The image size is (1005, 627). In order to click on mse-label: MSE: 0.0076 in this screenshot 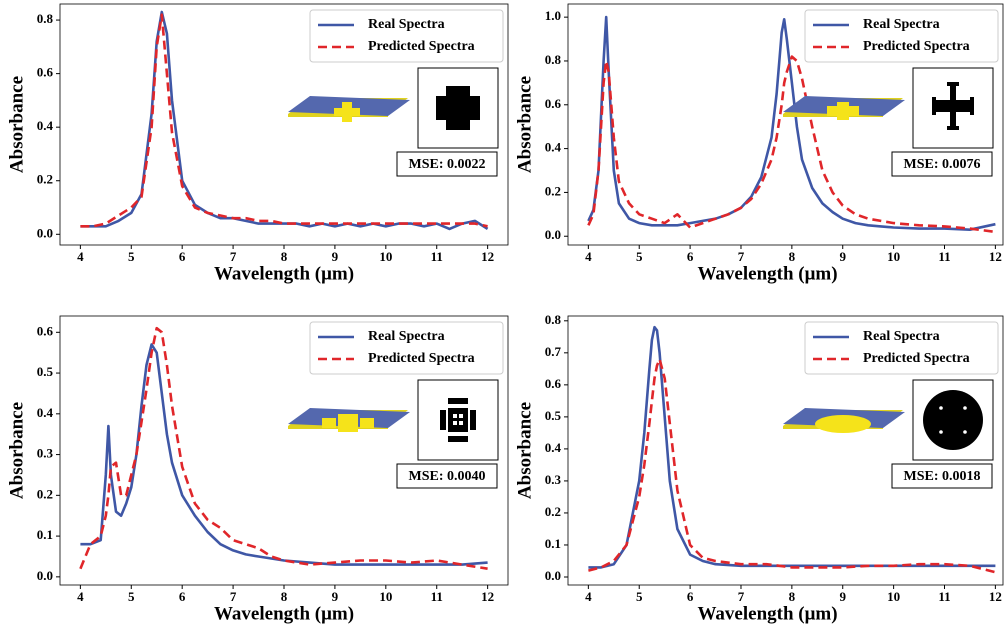, I will do `click(942, 164)`.